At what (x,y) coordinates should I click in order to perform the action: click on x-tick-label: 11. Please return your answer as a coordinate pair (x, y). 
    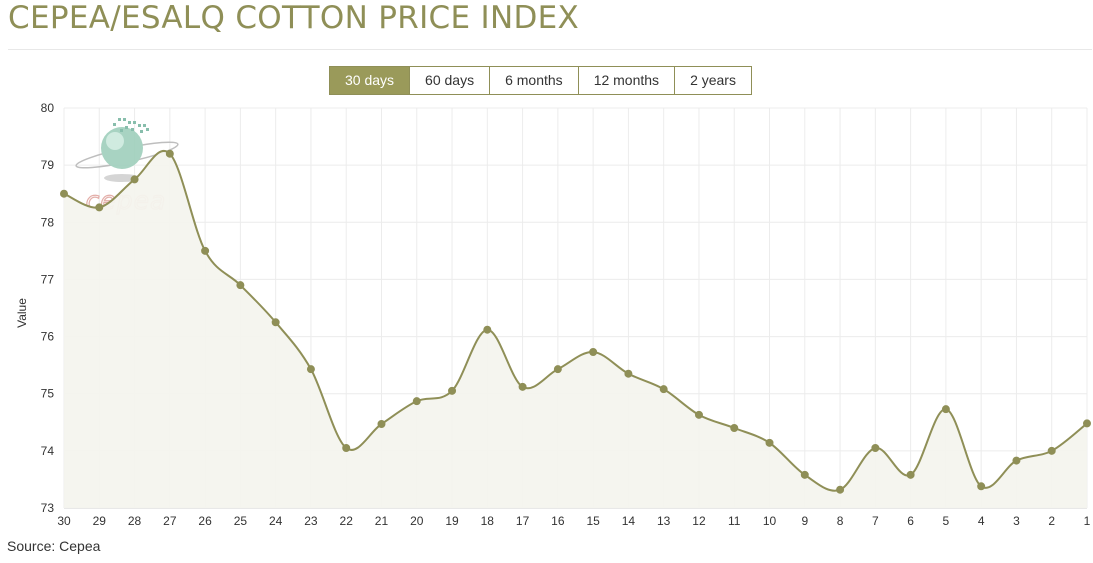
    Looking at the image, I should click on (734, 521).